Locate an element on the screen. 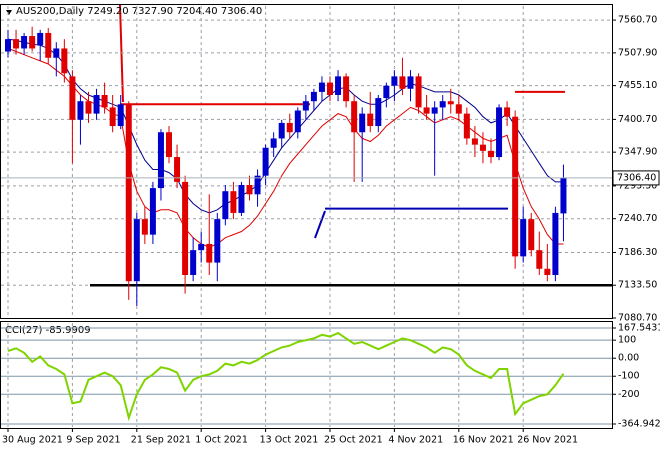  y-tick-label: 7293.50 is located at coordinates (637, 185).